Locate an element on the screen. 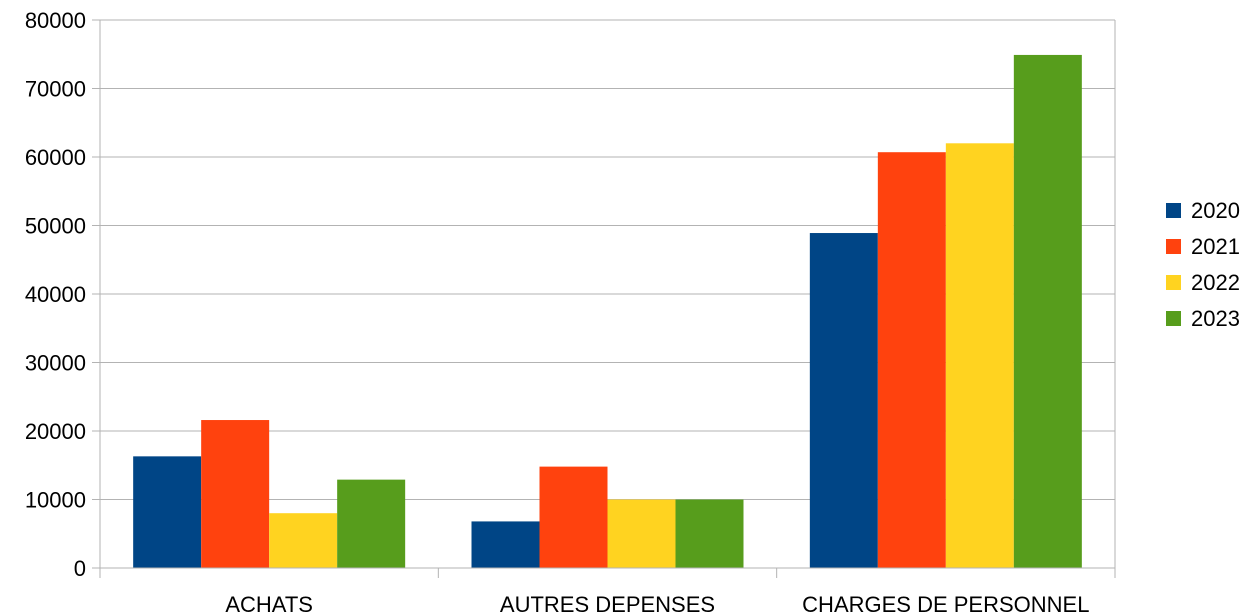 Image resolution: width=1258 pixels, height=616 pixels. x-category-label: ACHATS is located at coordinates (269, 604).